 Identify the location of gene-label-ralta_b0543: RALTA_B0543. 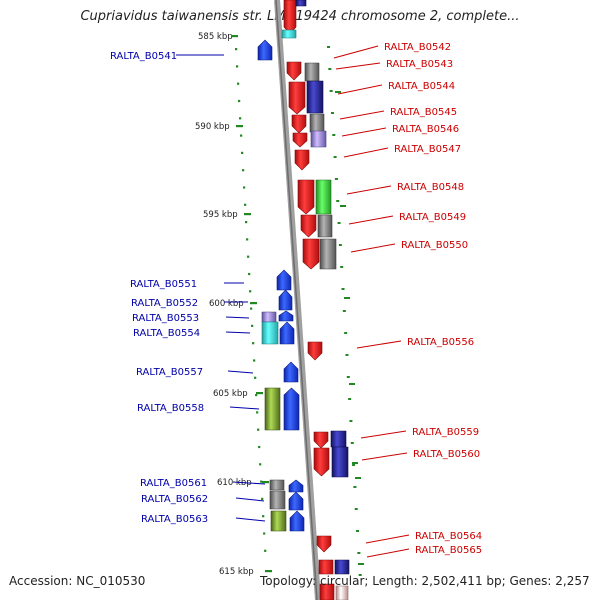
(419, 64).